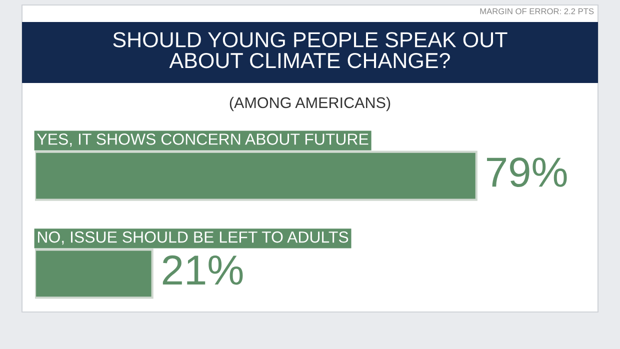  I want to click on chart-subtitle: (AMONG AMERICANS), so click(310, 104).